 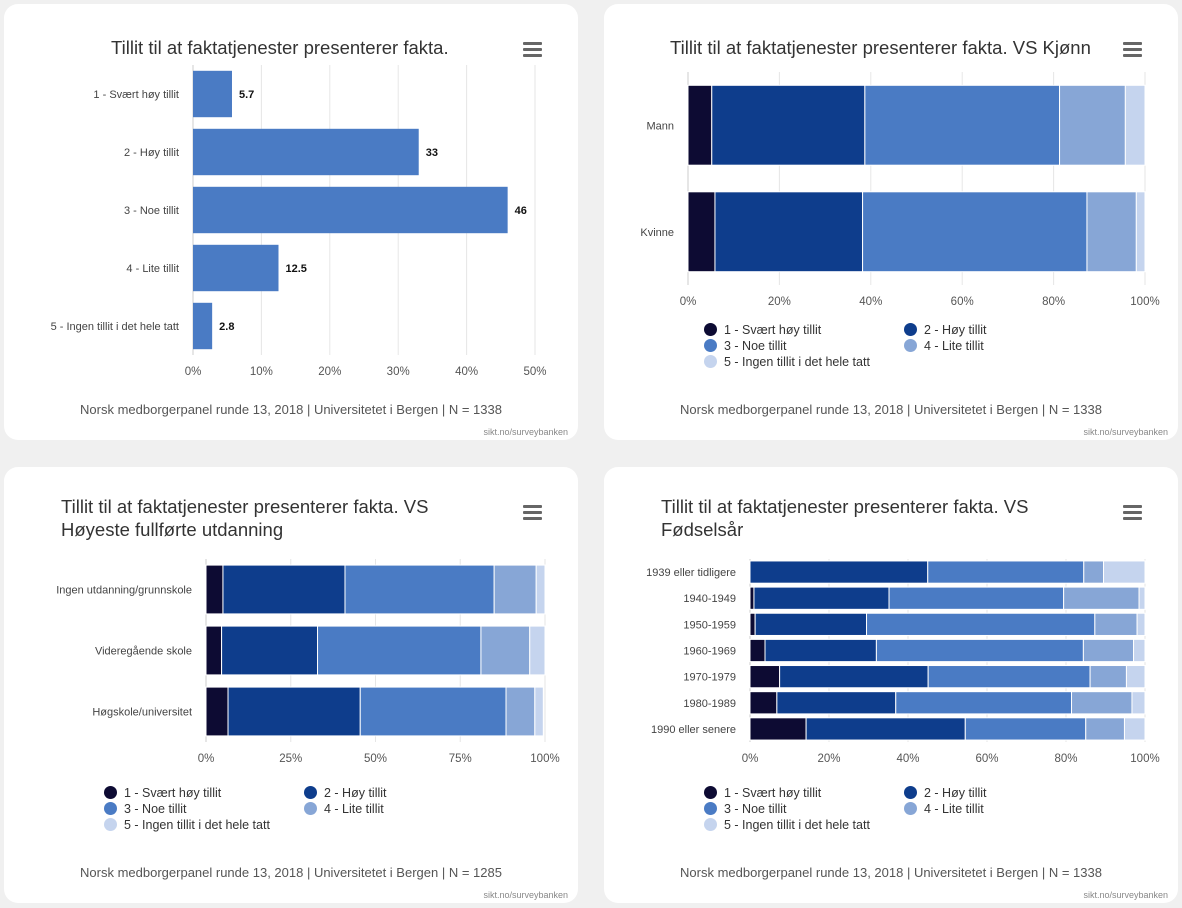 What do you see at coordinates (142, 713) in the screenshot?
I see `y-category-label: Høgskole/universitet` at bounding box center [142, 713].